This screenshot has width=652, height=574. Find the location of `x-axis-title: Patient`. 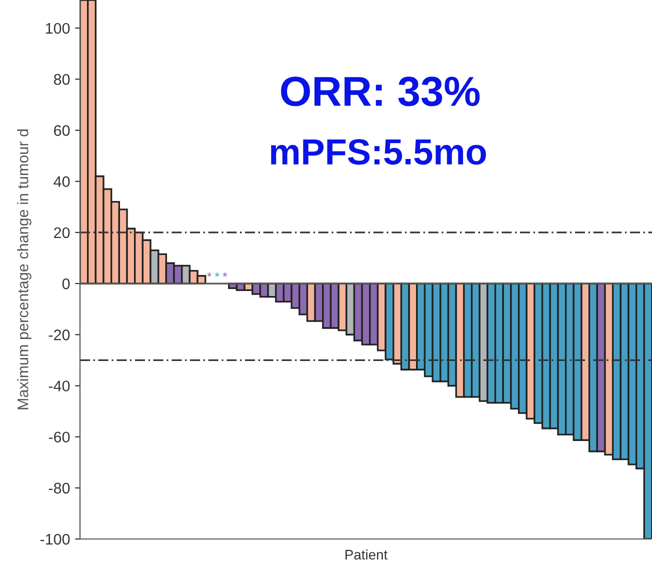

x-axis-title: Patient is located at coordinates (367, 554).